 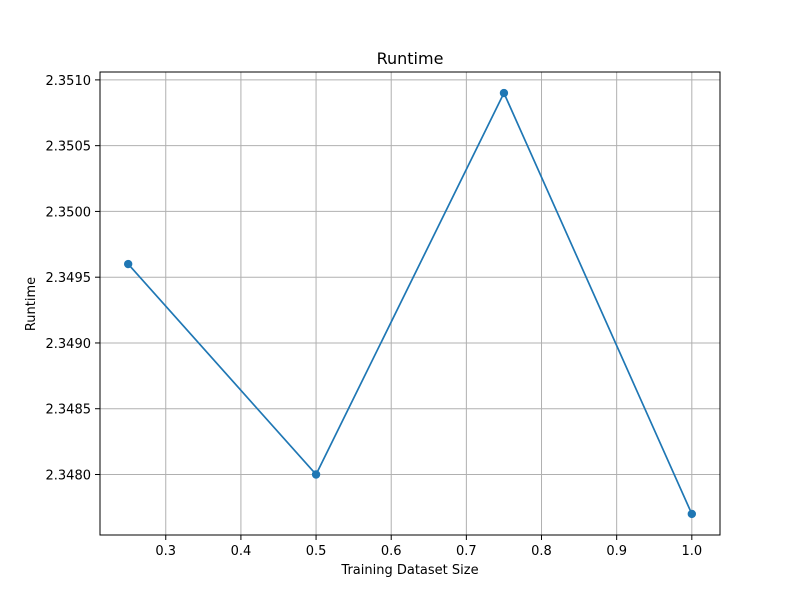 I want to click on y-tick-label: 2.3490, so click(x=69, y=344).